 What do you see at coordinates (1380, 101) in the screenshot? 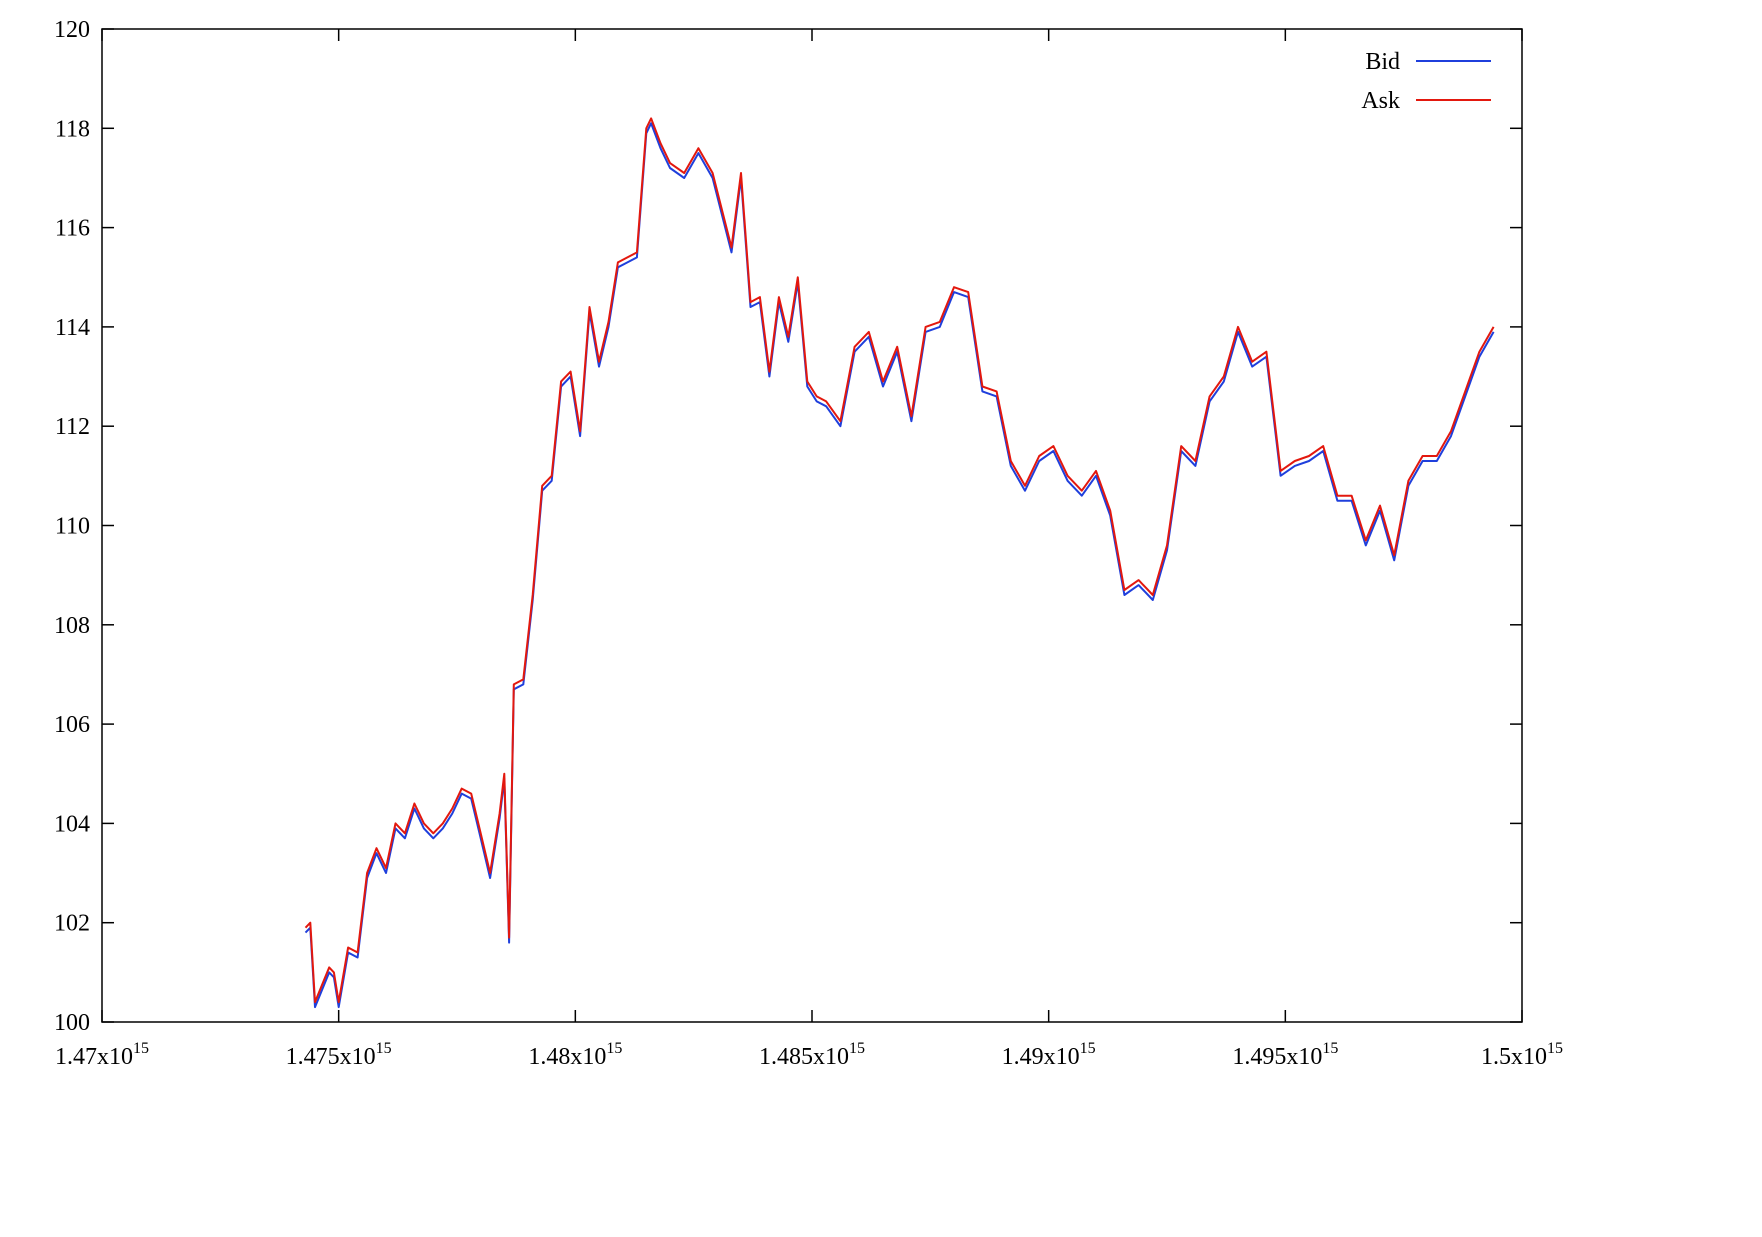
I see `legend-label-ask: Ask` at bounding box center [1380, 101].